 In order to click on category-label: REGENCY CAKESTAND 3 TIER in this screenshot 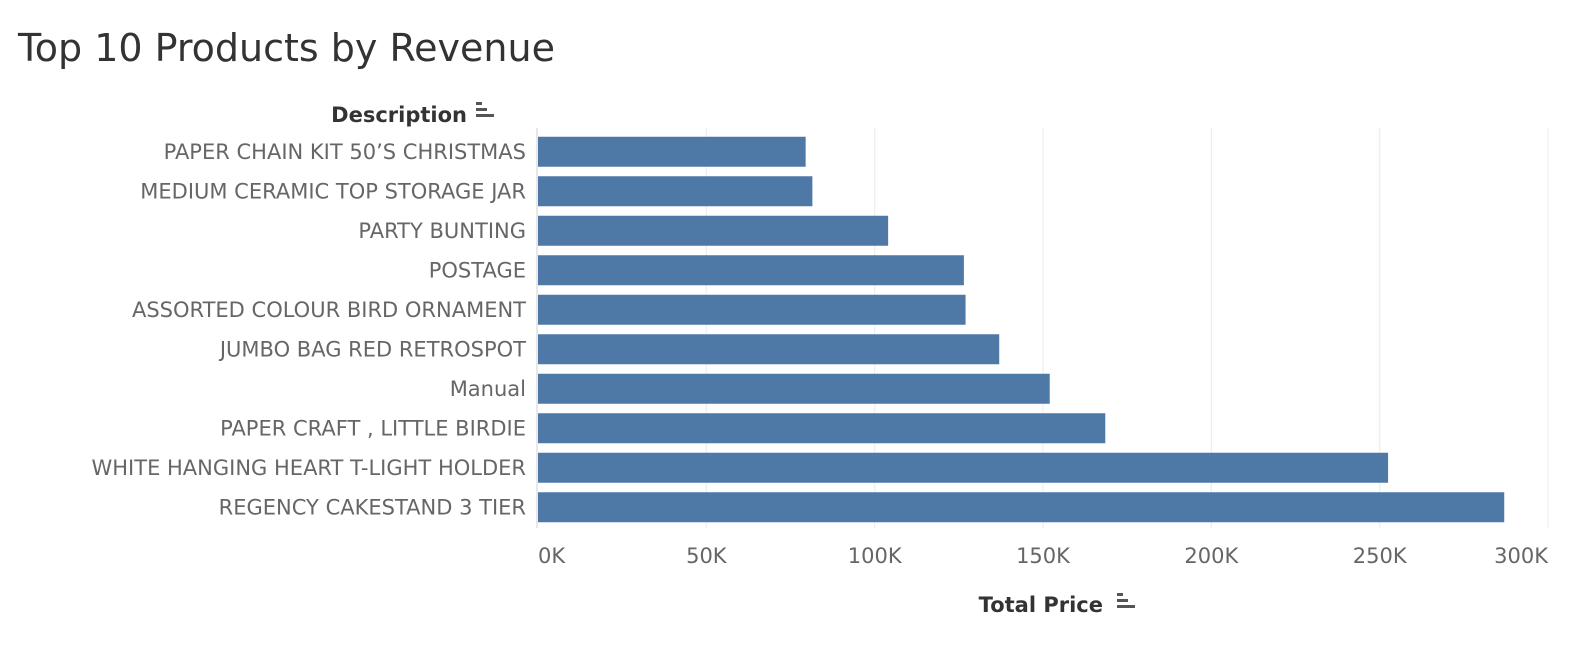, I will do `click(372, 507)`.